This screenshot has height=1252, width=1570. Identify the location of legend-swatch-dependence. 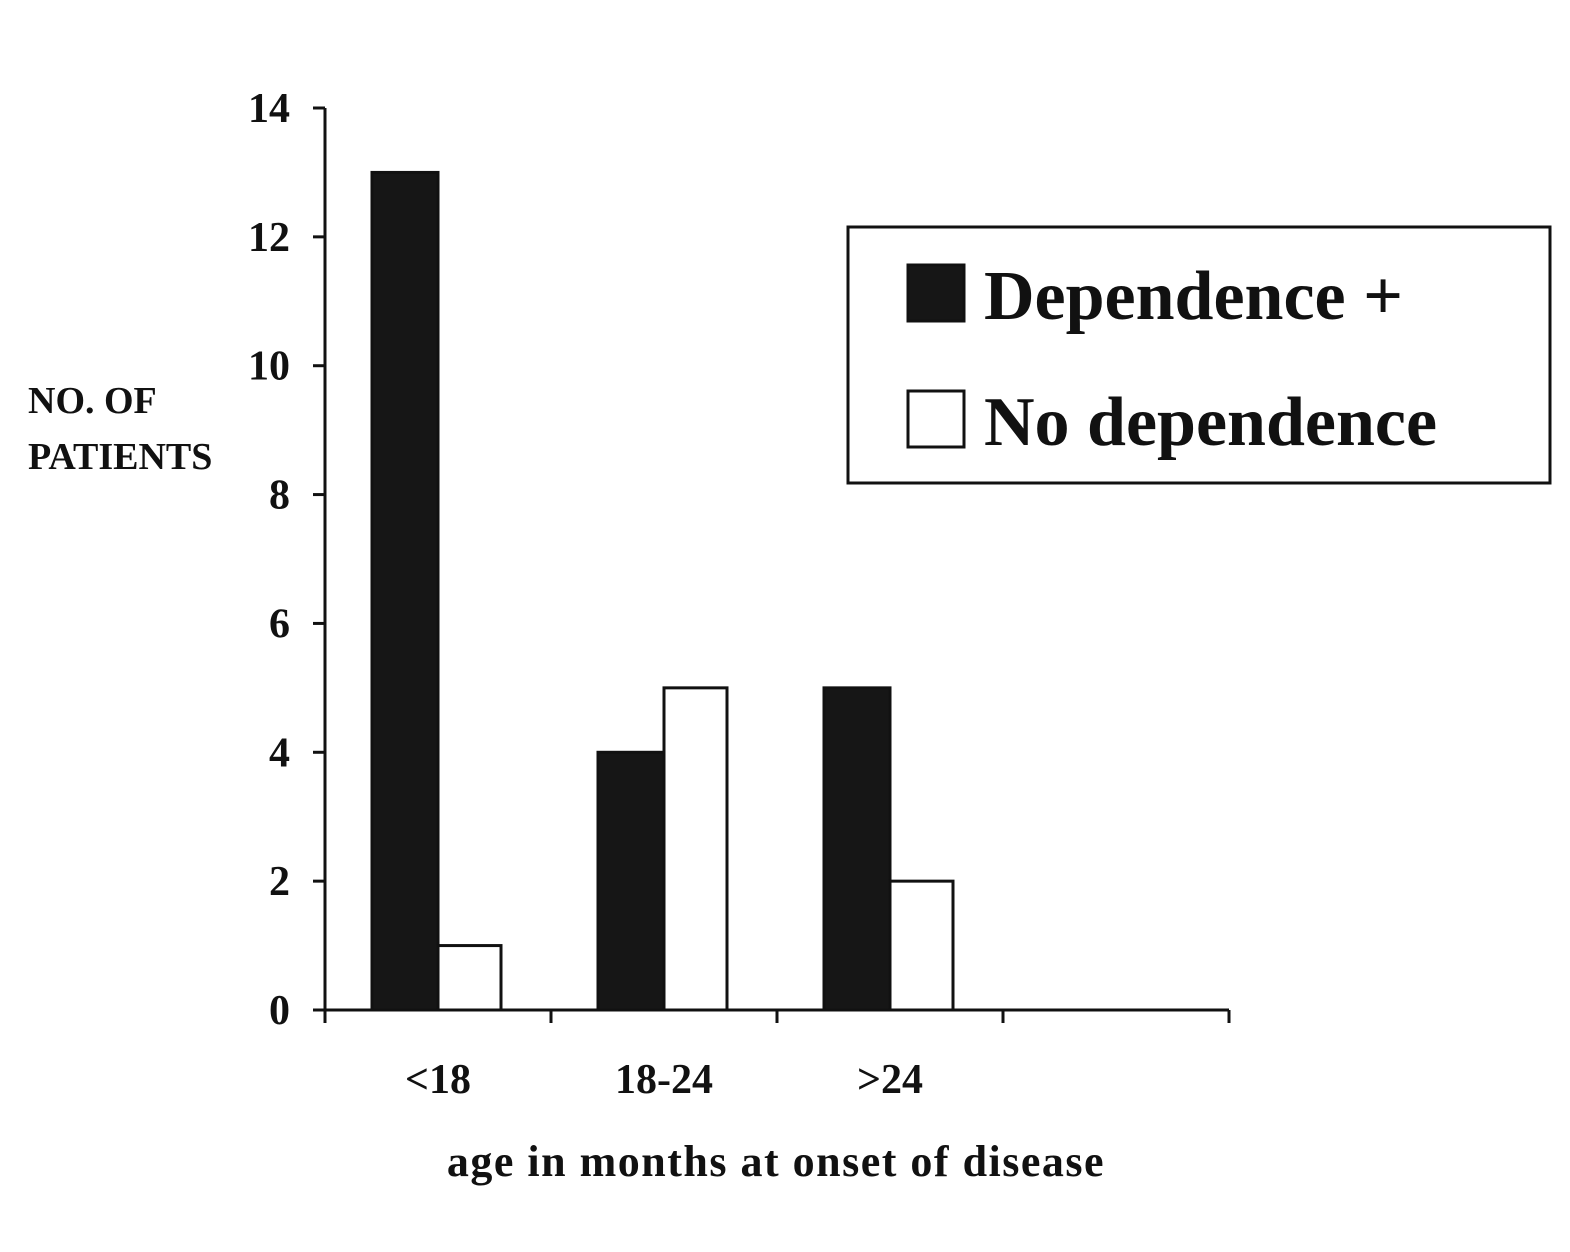
(936, 293).